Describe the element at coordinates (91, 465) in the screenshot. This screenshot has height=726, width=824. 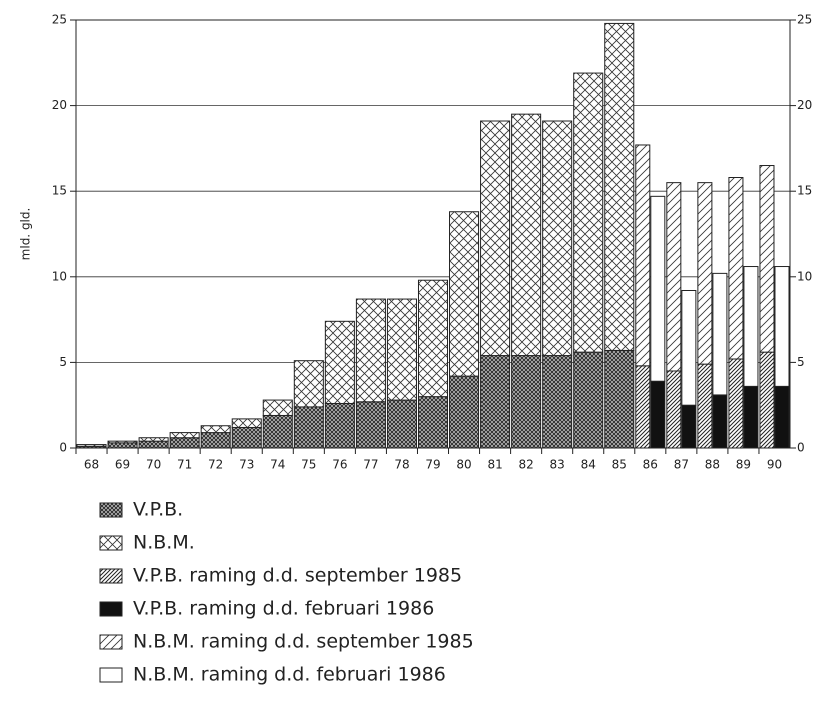
I see `x-tick-label: 68` at that location.